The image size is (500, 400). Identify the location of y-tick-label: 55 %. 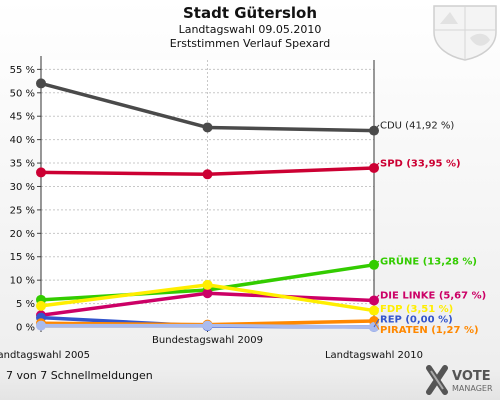
(22, 70).